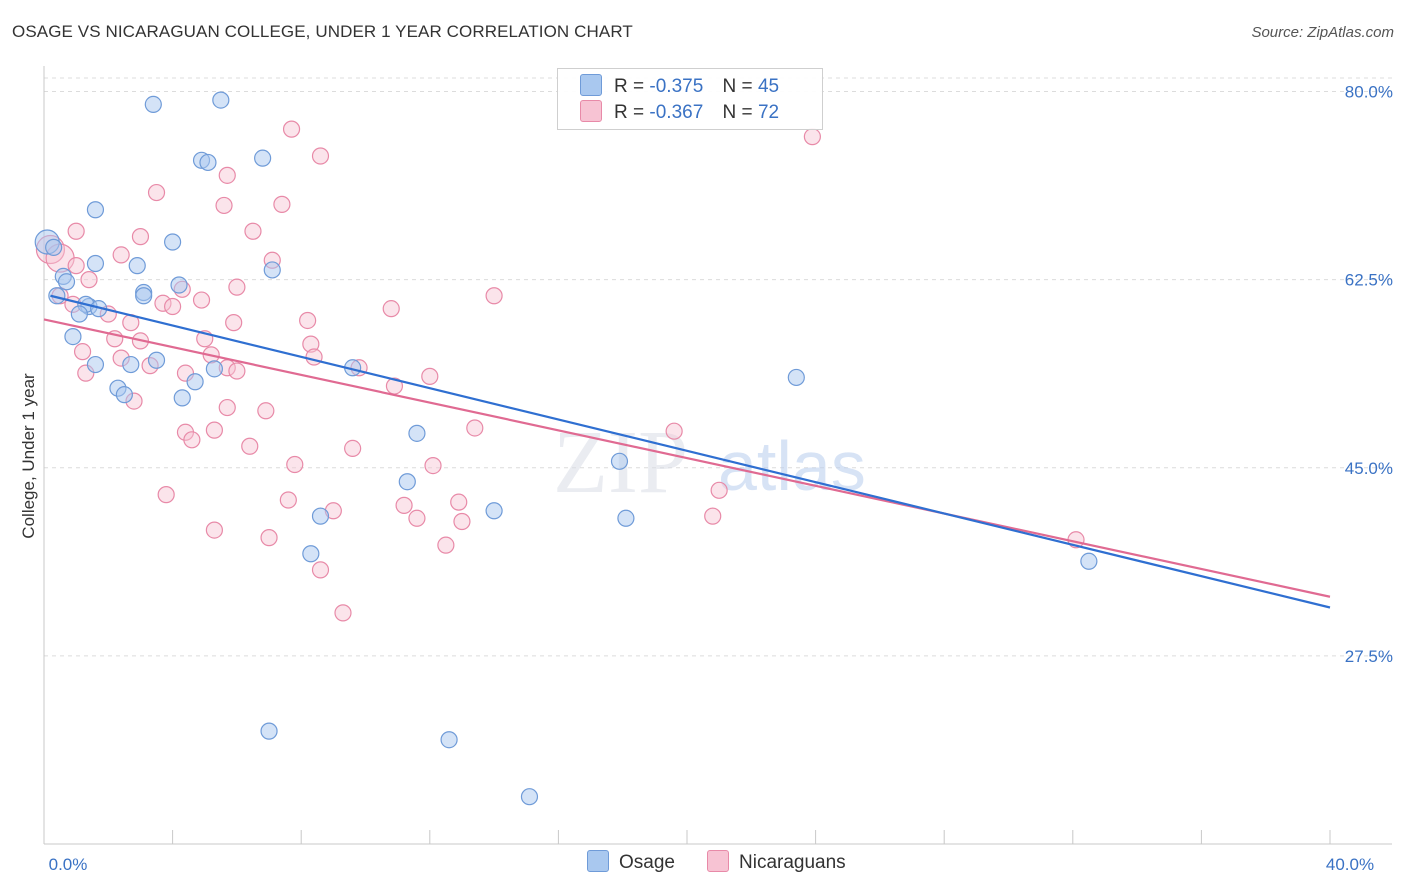 This screenshot has height=892, width=1406. Describe the element at coordinates (591, 85) in the screenshot. I see `osage-swatch` at that location.